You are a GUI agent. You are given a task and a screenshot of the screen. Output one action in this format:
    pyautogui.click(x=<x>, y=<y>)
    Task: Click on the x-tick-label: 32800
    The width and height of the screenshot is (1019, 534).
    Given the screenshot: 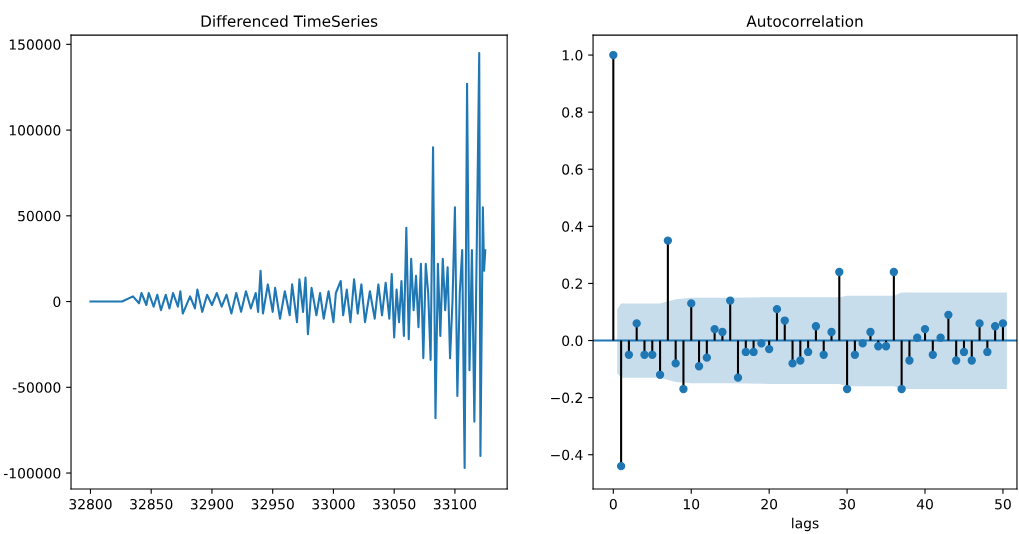 What is the action you would take?
    pyautogui.click(x=90, y=504)
    